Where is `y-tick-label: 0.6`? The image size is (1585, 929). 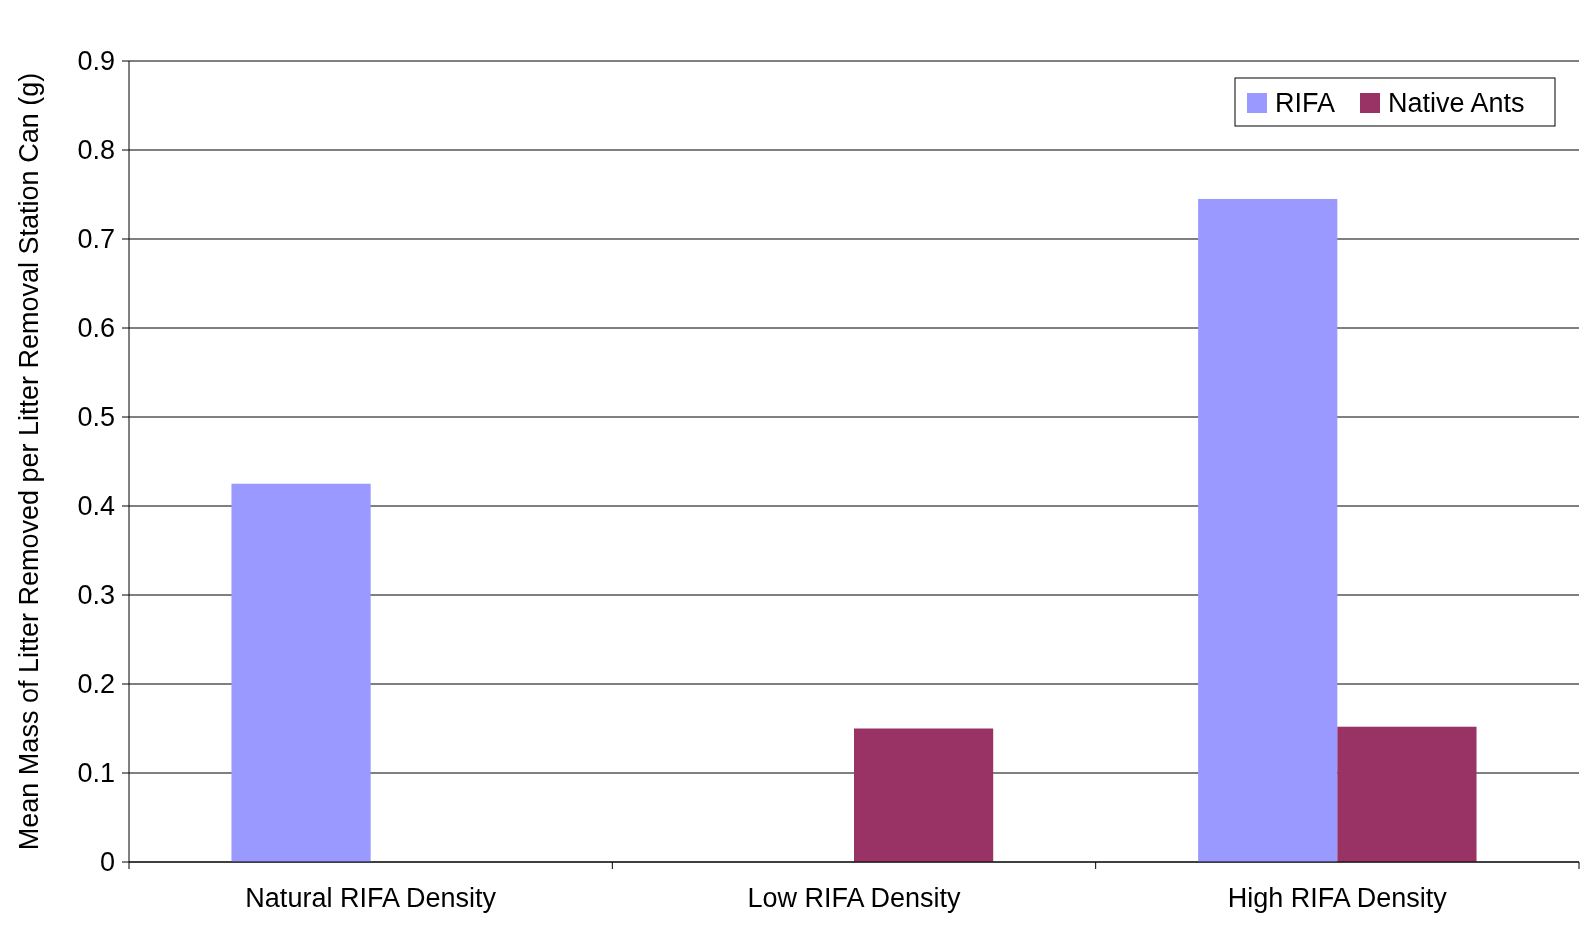 y-tick-label: 0.6 is located at coordinates (96, 328).